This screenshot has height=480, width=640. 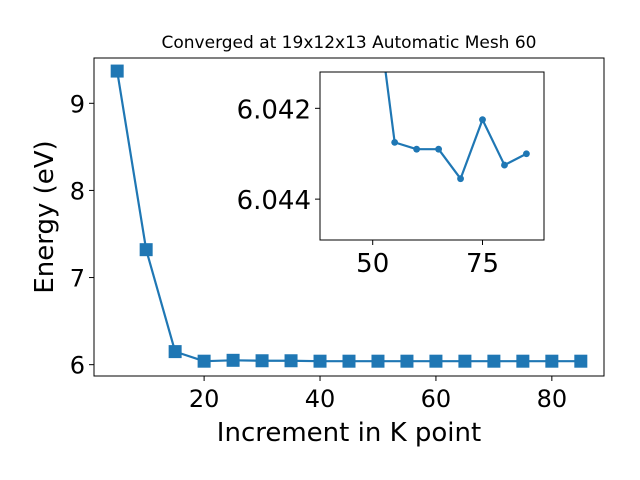 I want to click on inset-x-tick-label: 50, so click(x=372, y=264).